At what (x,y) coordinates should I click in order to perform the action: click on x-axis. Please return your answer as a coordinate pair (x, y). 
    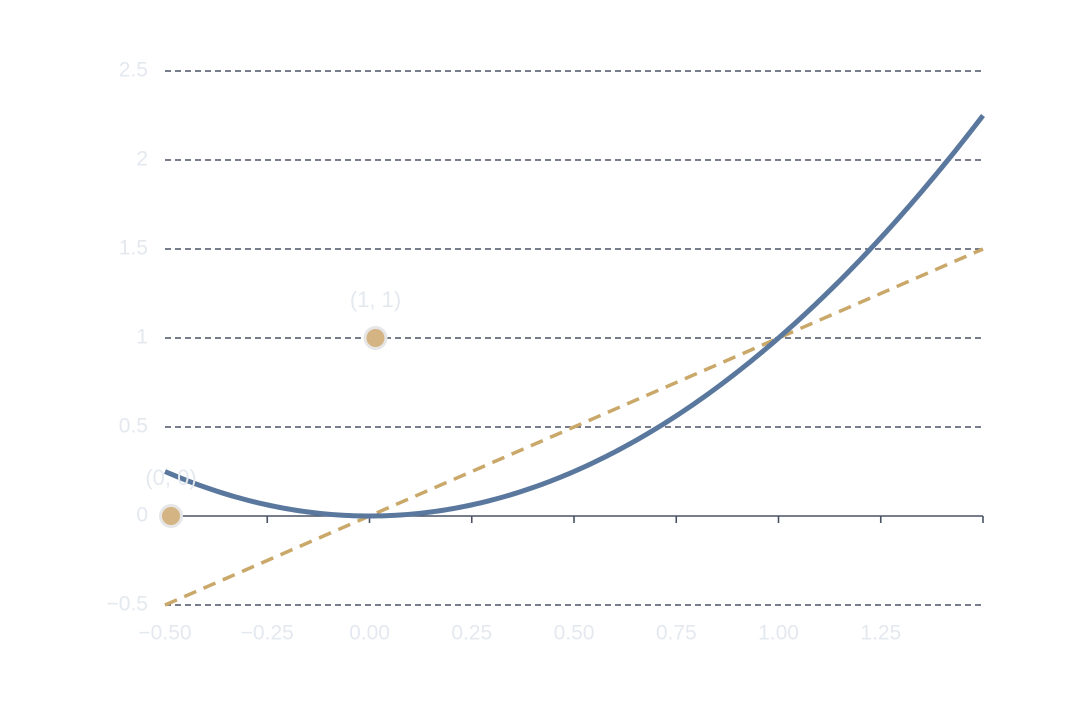
    Looking at the image, I should click on (574, 519).